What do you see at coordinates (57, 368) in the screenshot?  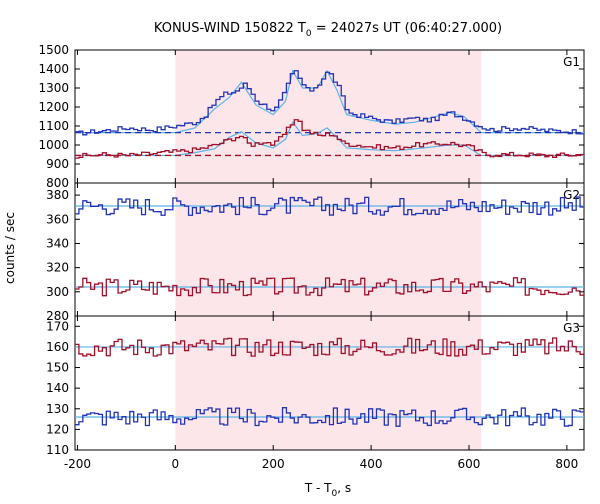 I see `y-tick-label: 150` at bounding box center [57, 368].